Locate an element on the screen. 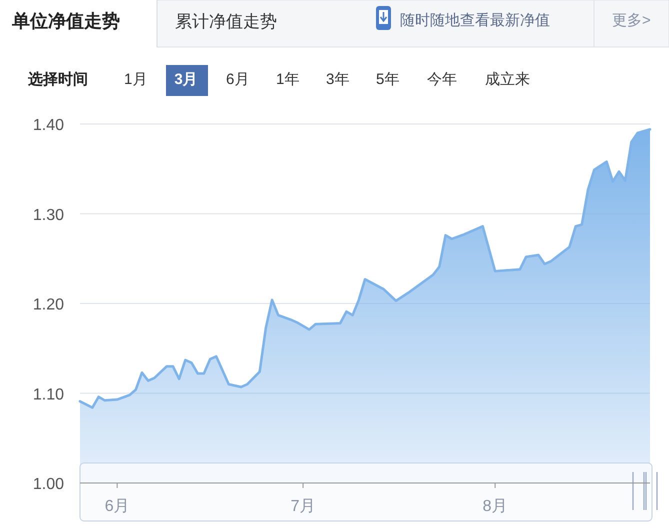 Image resolution: width=669 pixels, height=531 pixels. text: 累计净值走势 is located at coordinates (226, 21).